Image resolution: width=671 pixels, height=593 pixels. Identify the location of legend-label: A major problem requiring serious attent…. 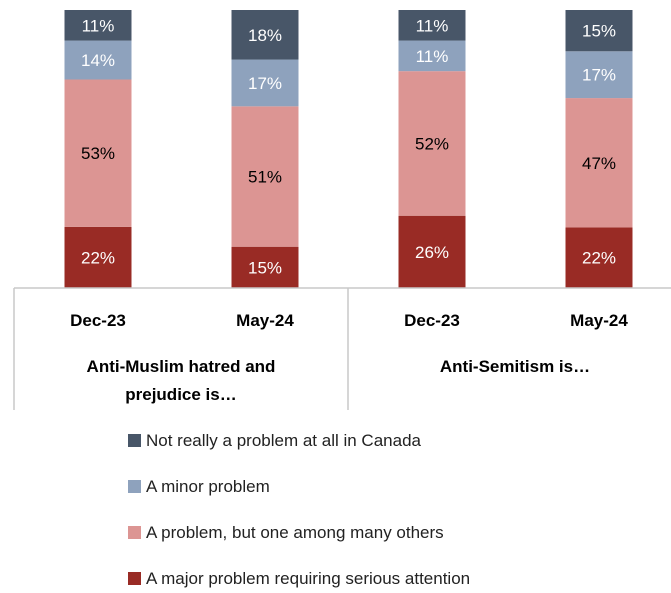
(308, 578).